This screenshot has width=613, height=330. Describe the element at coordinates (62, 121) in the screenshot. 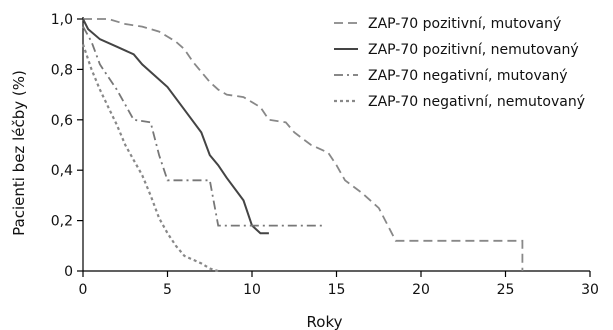

I see `y-tick-label: 0,6` at that location.